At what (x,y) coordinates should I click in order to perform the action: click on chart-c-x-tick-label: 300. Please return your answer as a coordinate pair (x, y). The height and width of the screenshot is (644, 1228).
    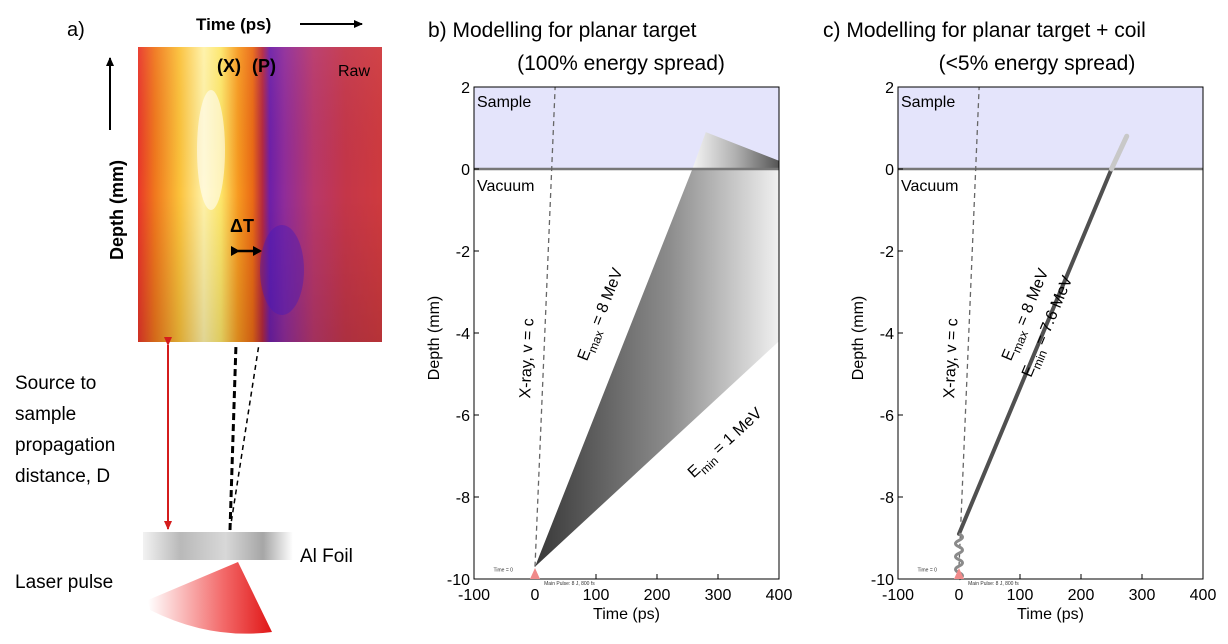
    Looking at the image, I should click on (1142, 595).